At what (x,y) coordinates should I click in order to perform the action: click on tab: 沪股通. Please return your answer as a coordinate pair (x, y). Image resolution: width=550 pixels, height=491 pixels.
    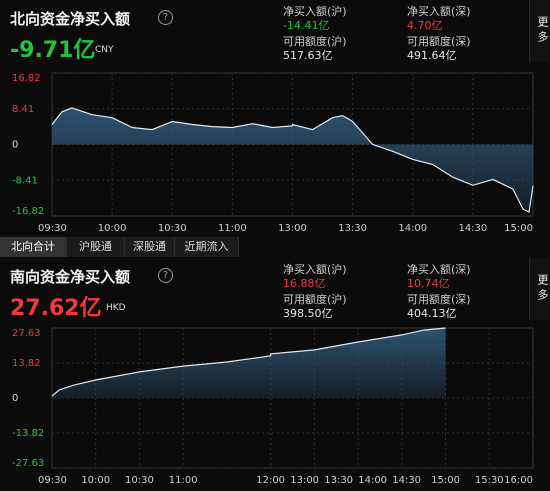
    Looking at the image, I should click on (96, 247).